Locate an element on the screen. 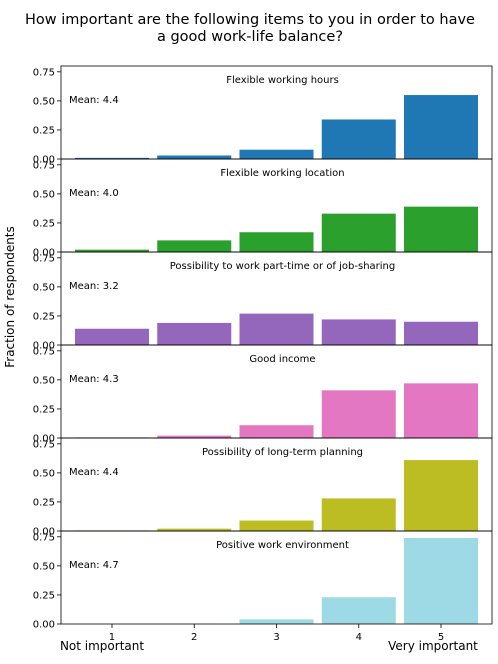 The height and width of the screenshot is (664, 498). x-tick-label-1: 1 is located at coordinates (112, 637).